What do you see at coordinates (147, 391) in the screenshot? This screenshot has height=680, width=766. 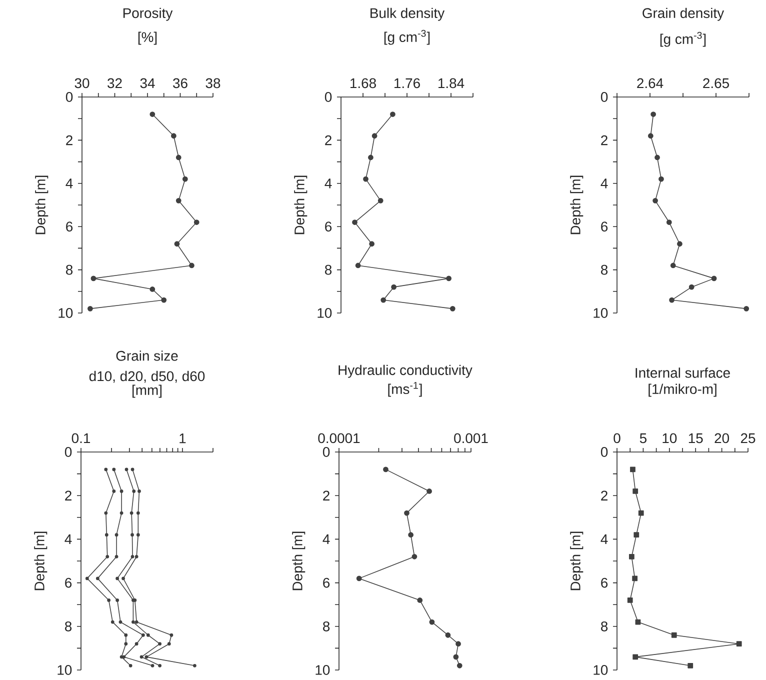 I see `x-axis-title: [mm]` at bounding box center [147, 391].